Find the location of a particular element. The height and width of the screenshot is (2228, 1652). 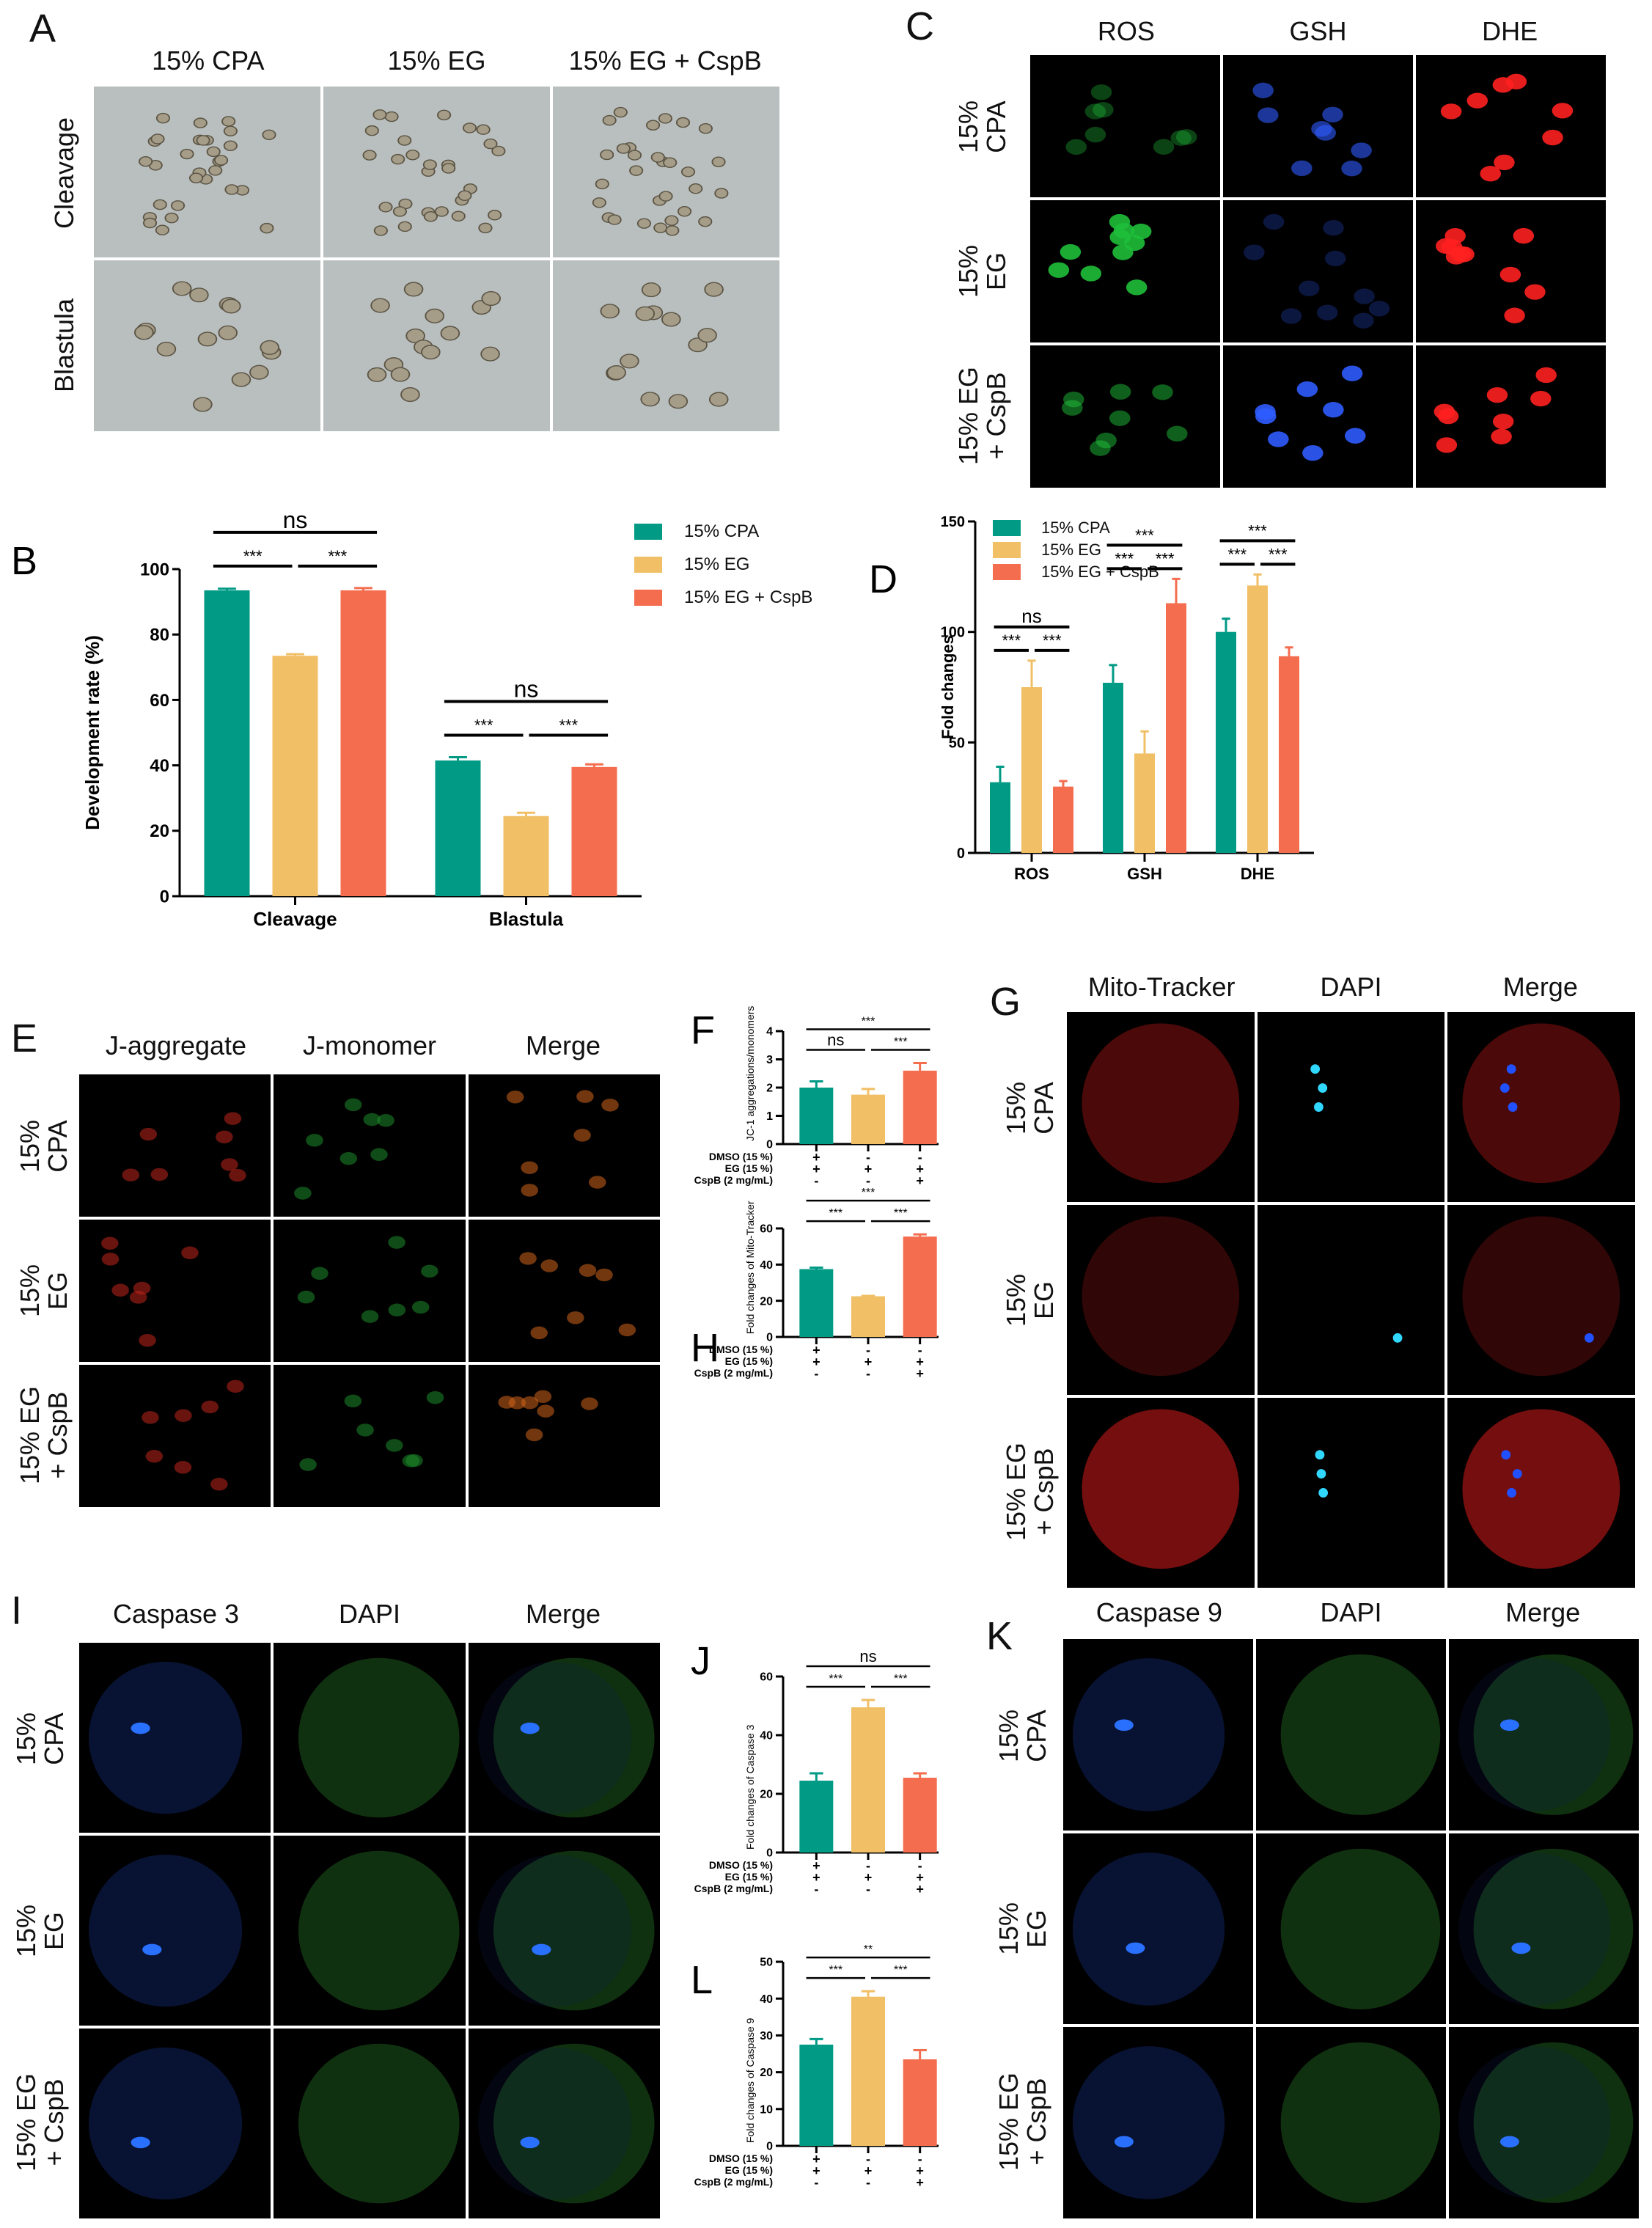

row-label: 15% EG + CspB is located at coordinates (982, 416).